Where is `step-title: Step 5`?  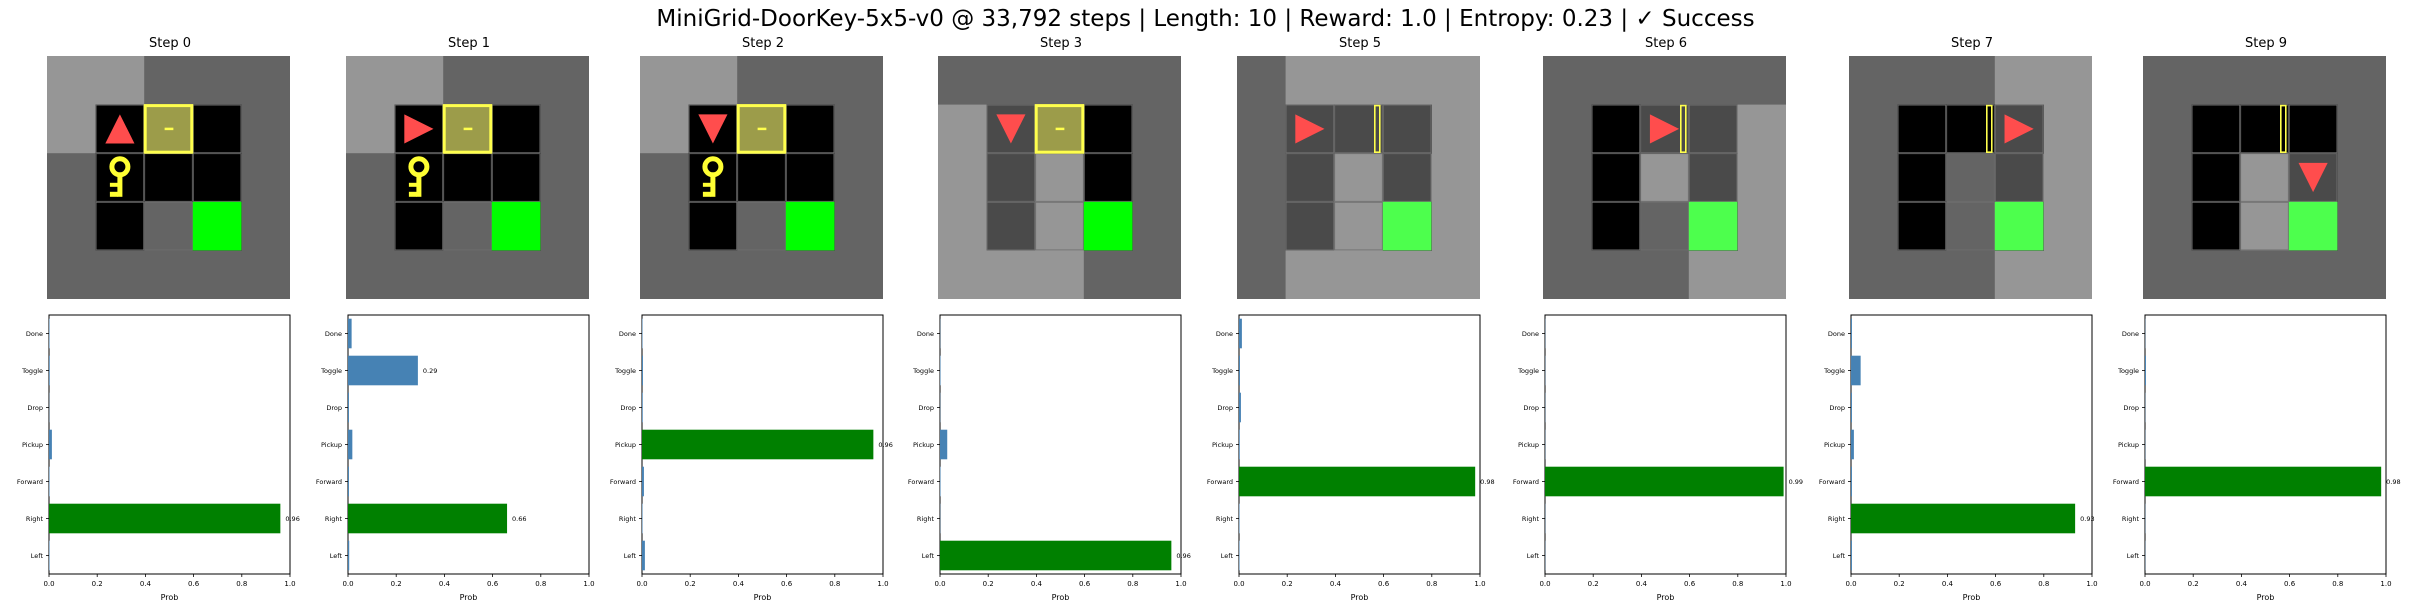 step-title: Step 5 is located at coordinates (1359, 43).